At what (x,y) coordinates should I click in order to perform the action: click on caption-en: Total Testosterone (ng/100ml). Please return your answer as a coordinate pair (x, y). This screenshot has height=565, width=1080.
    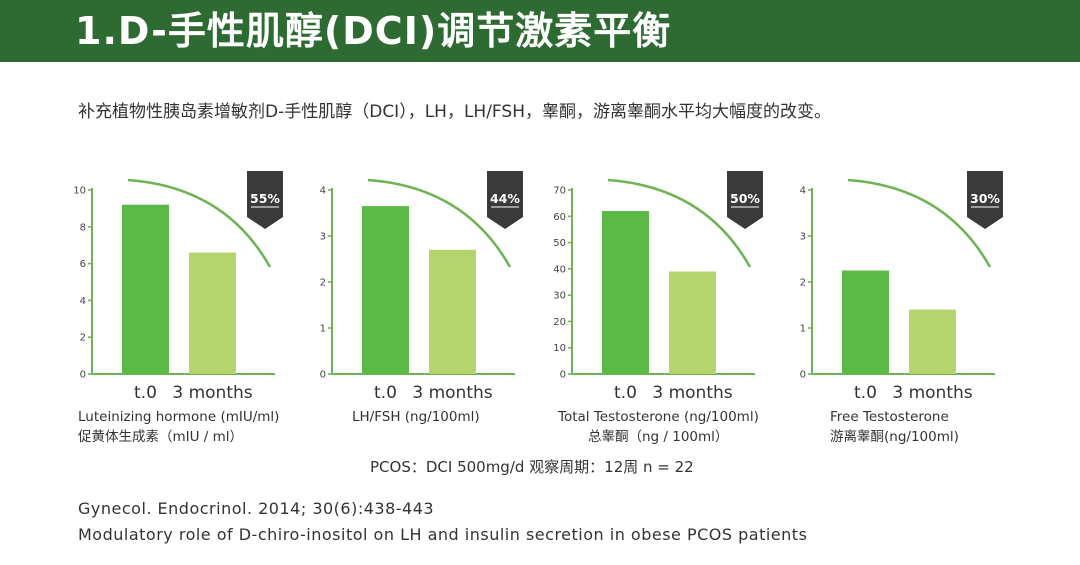
    Looking at the image, I should click on (658, 417).